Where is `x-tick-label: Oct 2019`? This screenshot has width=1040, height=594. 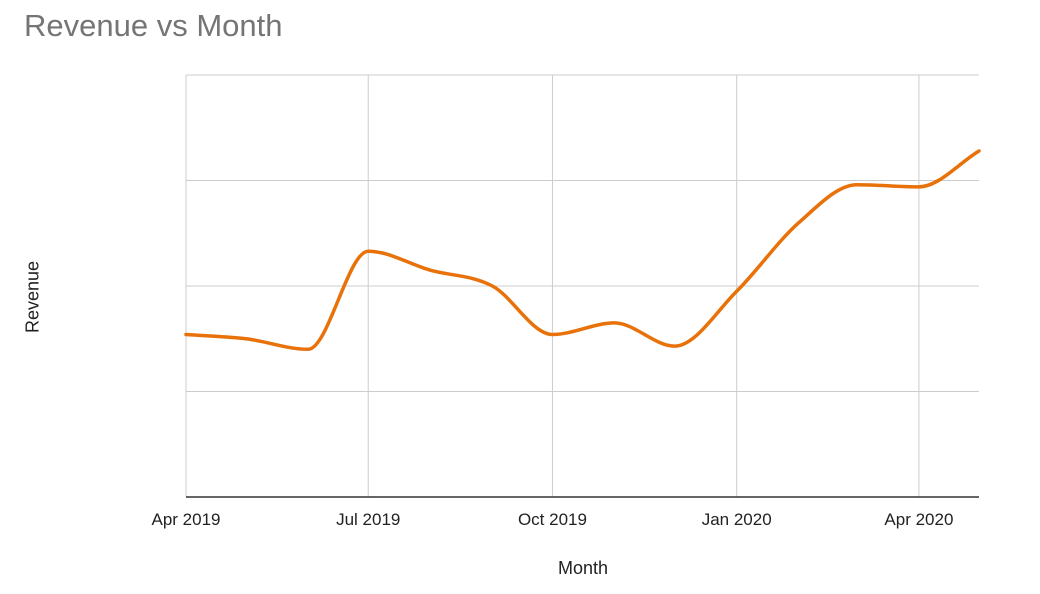 x-tick-label: Oct 2019 is located at coordinates (552, 519).